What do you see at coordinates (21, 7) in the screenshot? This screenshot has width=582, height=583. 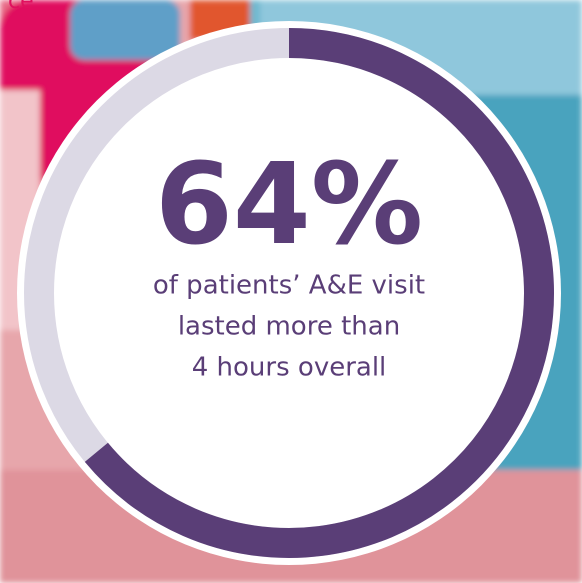 I see `corner-text: ce` at bounding box center [21, 7].